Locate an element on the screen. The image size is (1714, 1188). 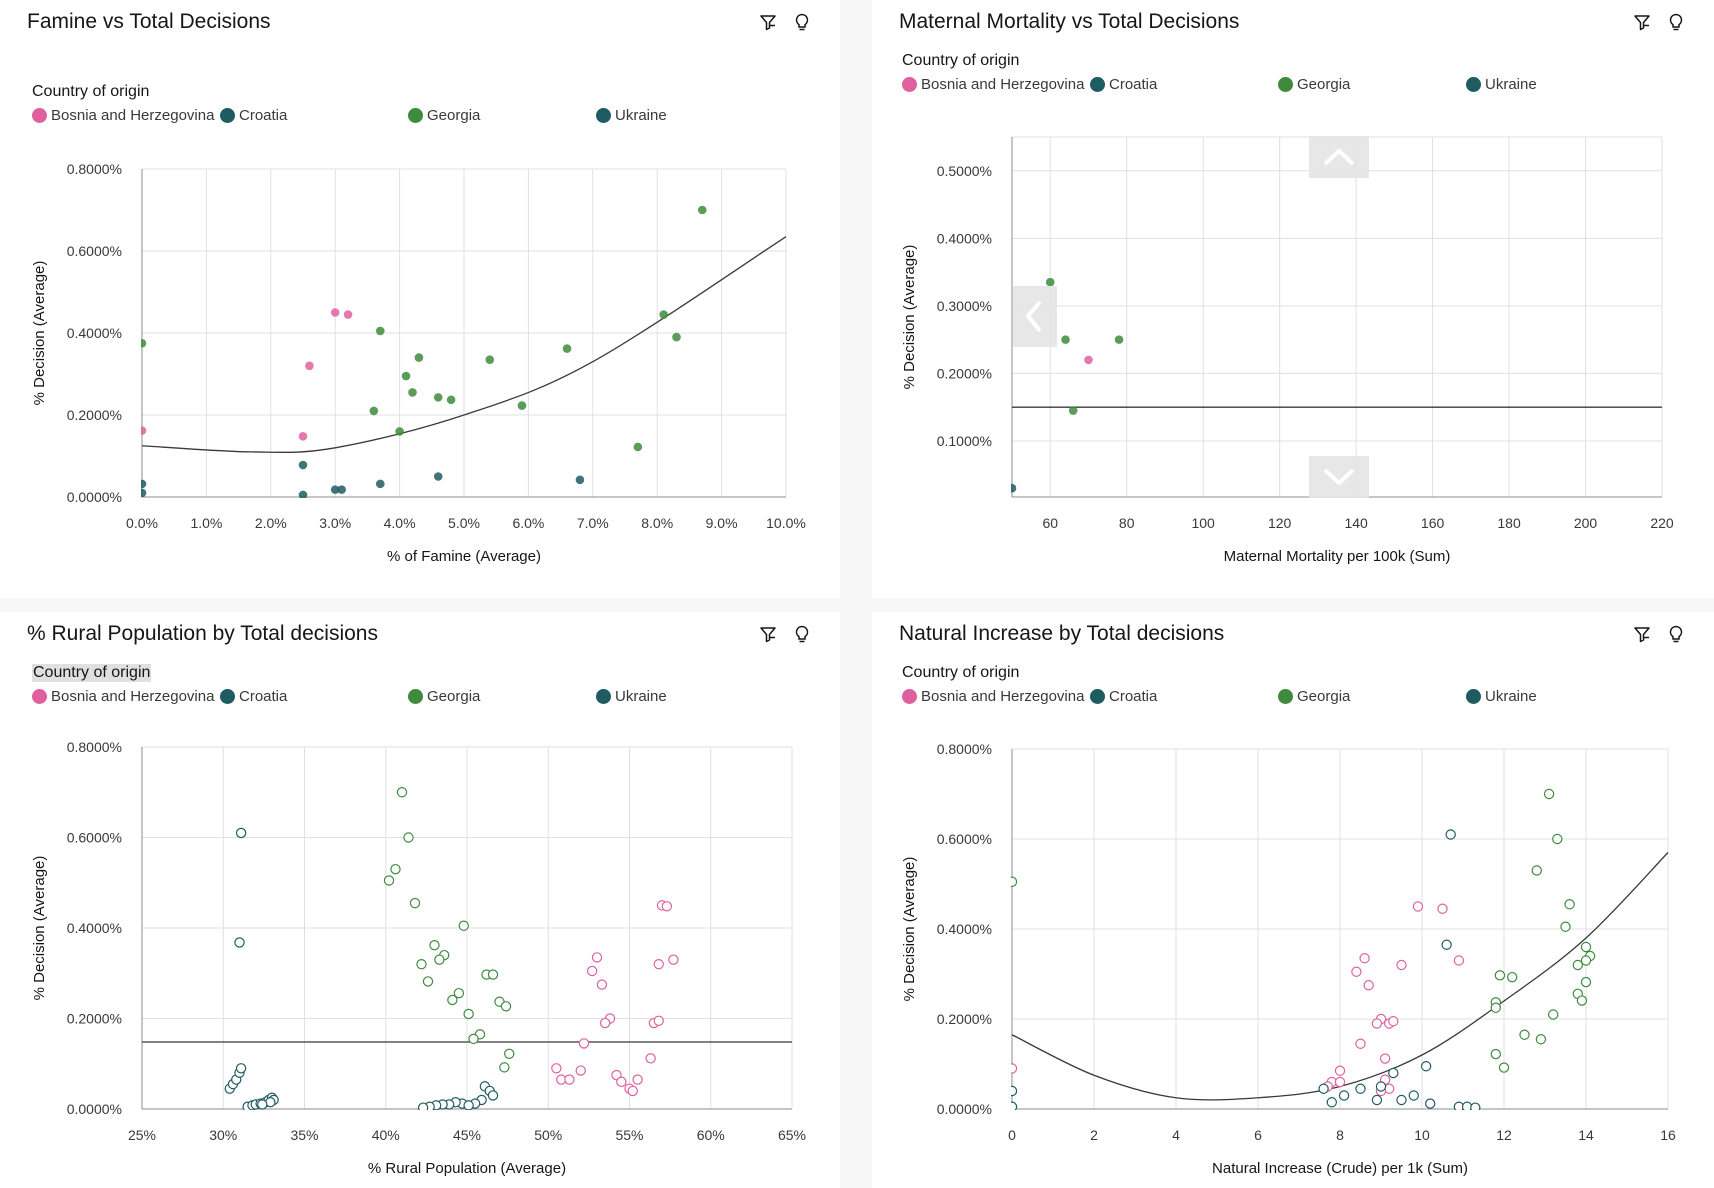
x-tick-label: 45% is located at coordinates (467, 1135).